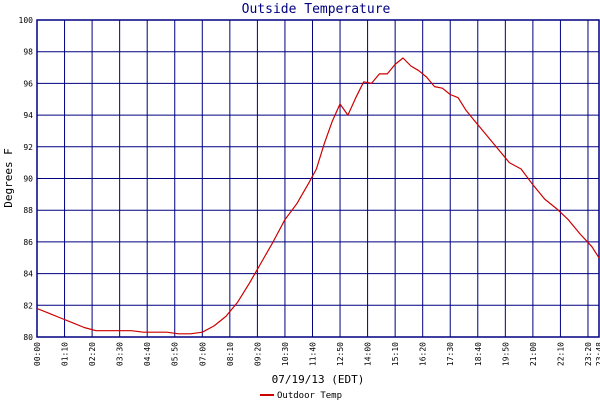 The width and height of the screenshot is (600, 400). I want to click on x-tick-label: 17:30, so click(450, 354).